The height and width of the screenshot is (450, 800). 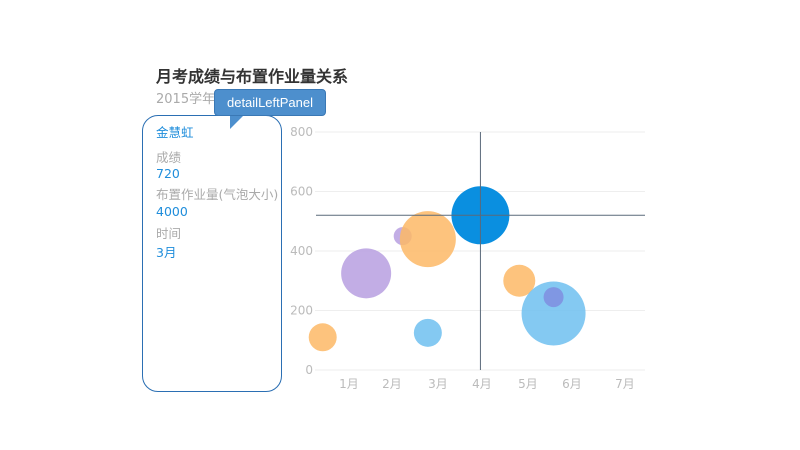 I want to click on chart-subtitle: 2015学年, so click(x=186, y=99).